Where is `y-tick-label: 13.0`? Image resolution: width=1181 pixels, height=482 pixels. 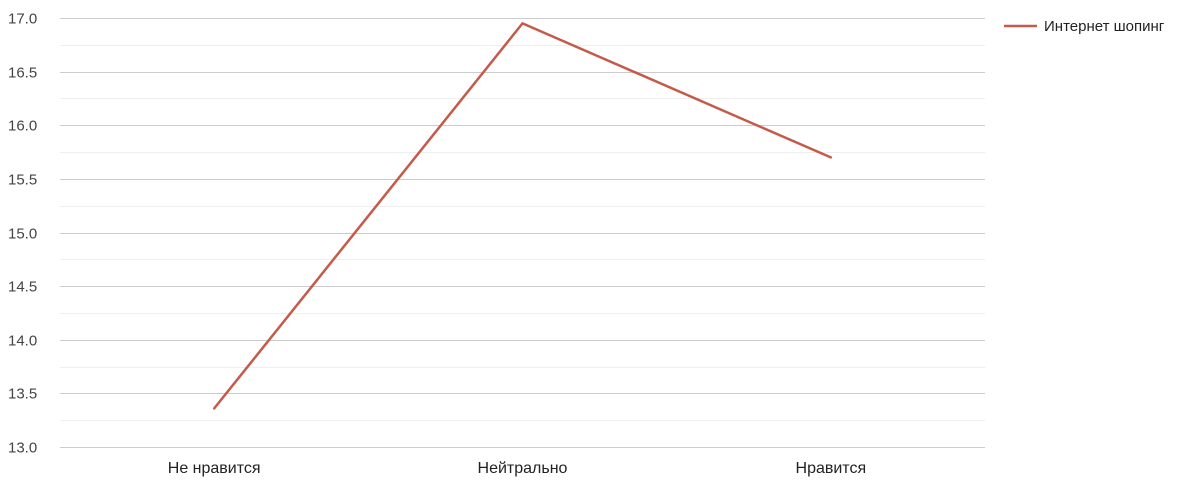
y-tick-label: 13.0 is located at coordinates (22, 448).